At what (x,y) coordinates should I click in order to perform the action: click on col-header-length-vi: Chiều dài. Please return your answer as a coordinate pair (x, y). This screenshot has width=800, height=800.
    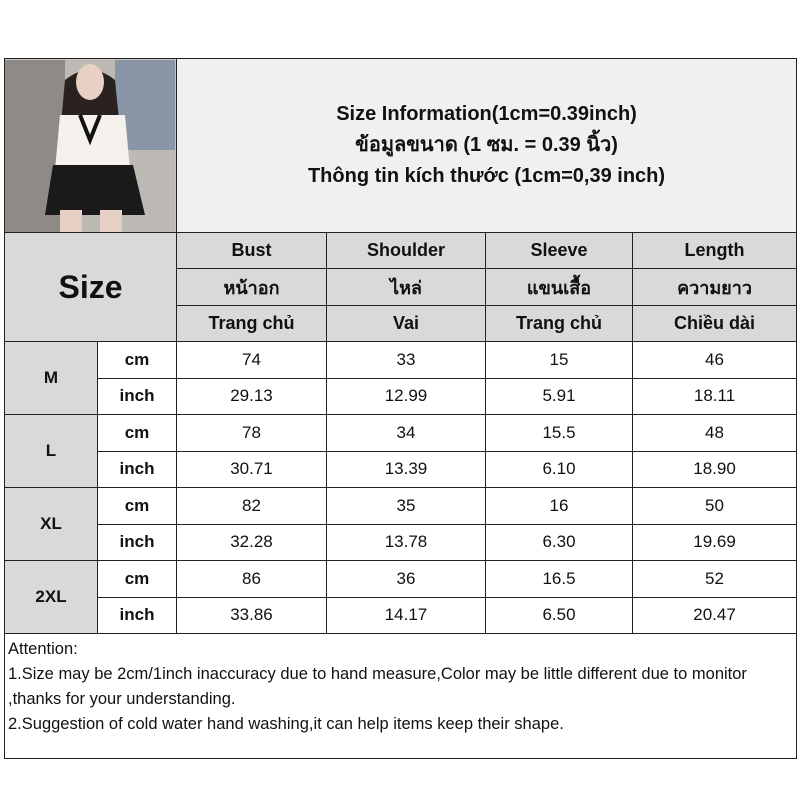
    Looking at the image, I should click on (714, 323).